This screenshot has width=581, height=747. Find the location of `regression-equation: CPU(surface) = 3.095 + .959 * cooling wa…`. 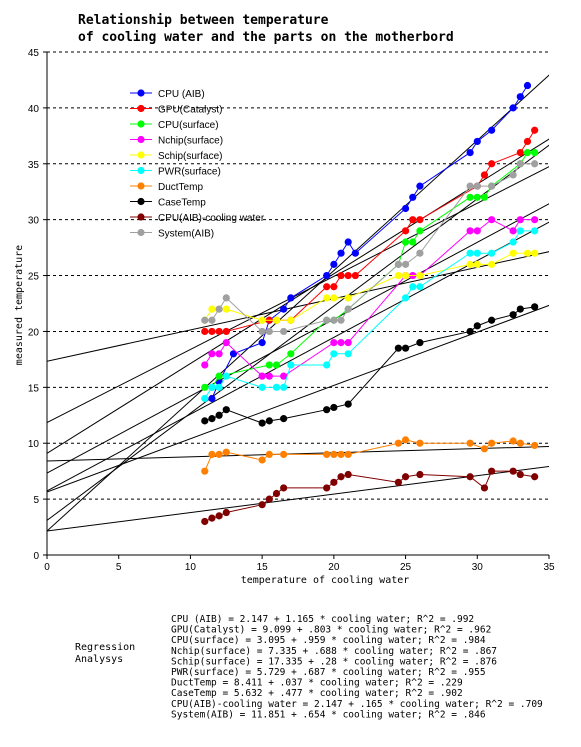

regression-equation: CPU(surface) = 3.095 + .959 * cooling wa… is located at coordinates (328, 640).